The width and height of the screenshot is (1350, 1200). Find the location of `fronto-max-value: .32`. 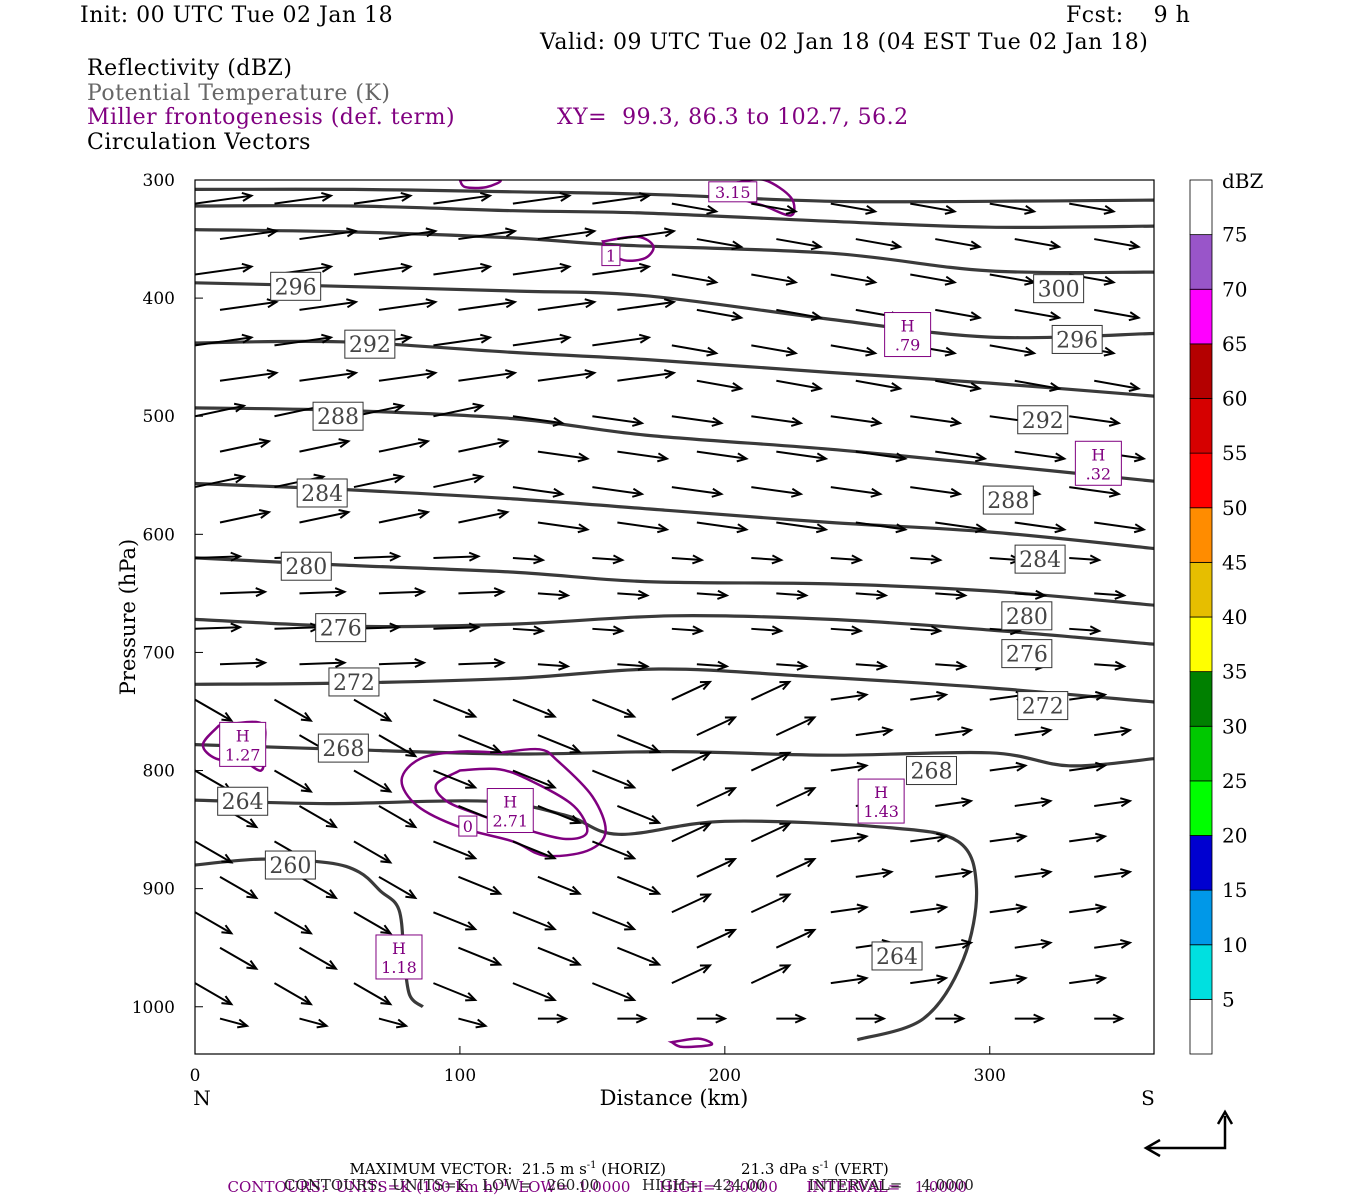

fronto-max-value: .32 is located at coordinates (1098, 473).